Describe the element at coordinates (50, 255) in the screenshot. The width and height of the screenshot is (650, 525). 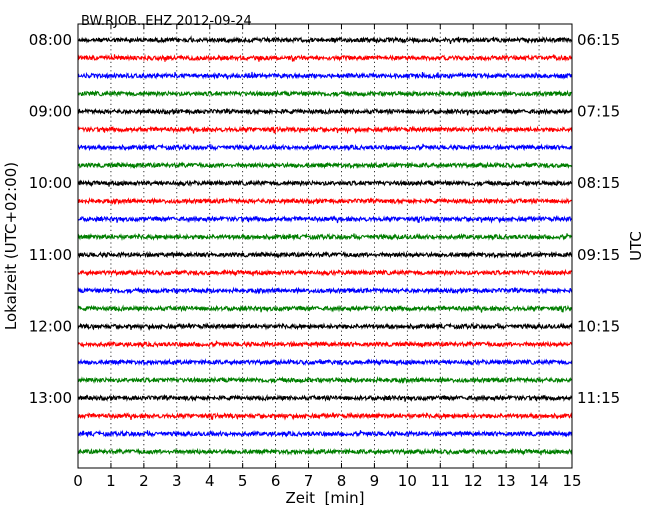
I see `y-tick-label-left: 11:00` at that location.